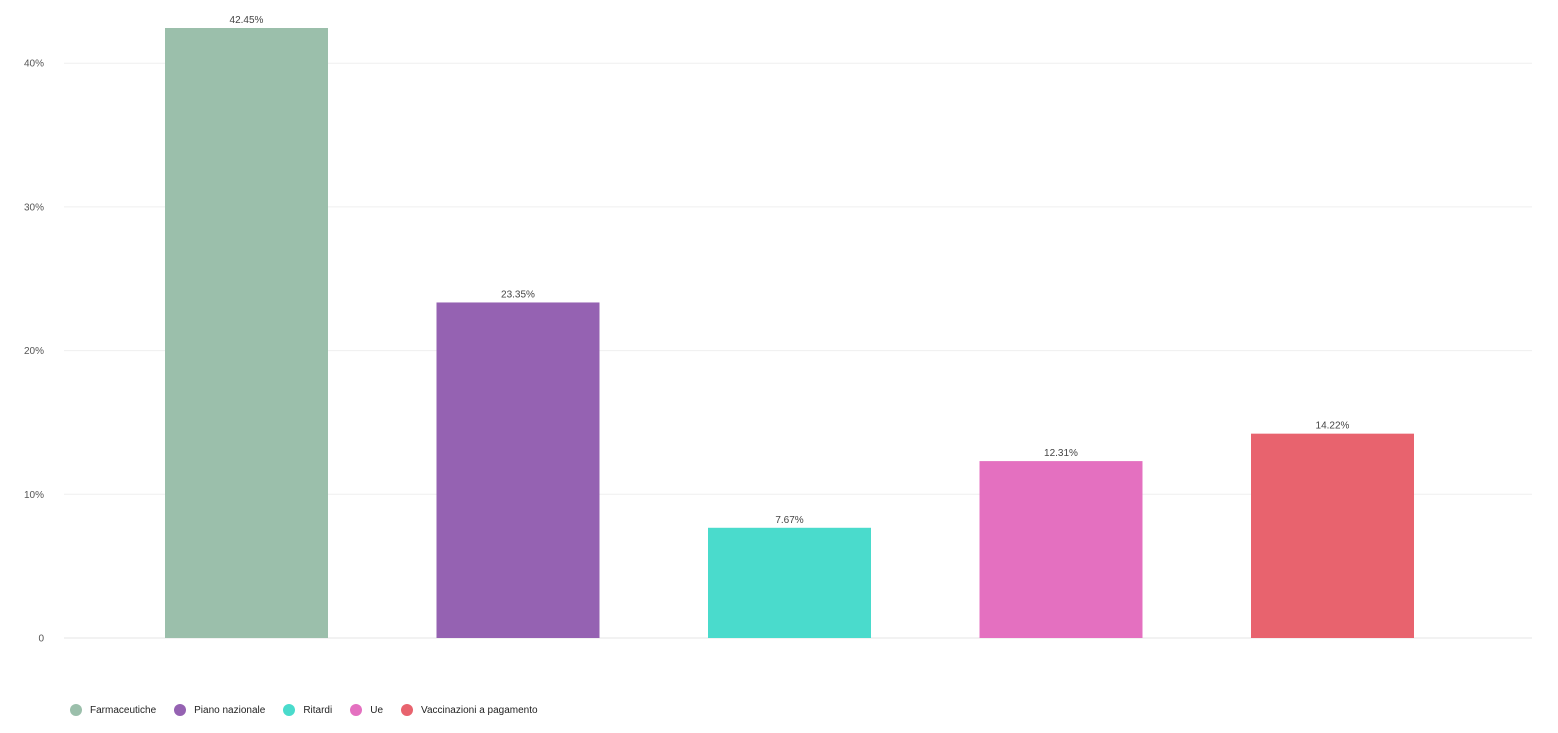 The width and height of the screenshot is (1558, 733). What do you see at coordinates (1061, 453) in the screenshot?
I see `bar-value-label: 12.31%` at bounding box center [1061, 453].